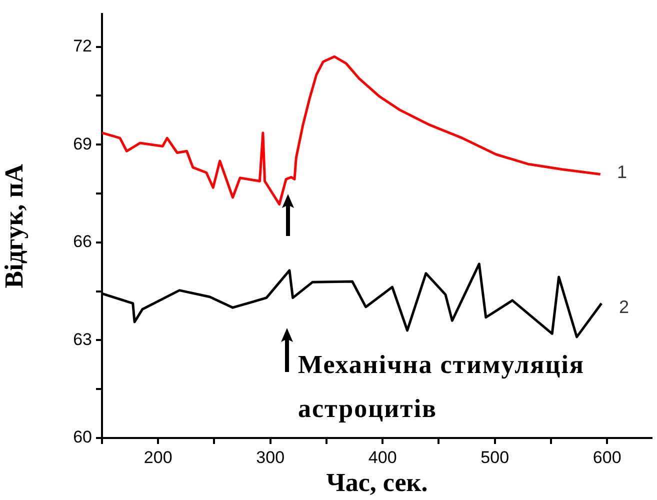 The width and height of the screenshot is (657, 500). Describe the element at coordinates (624, 307) in the screenshot. I see `annotation: 2` at that location.